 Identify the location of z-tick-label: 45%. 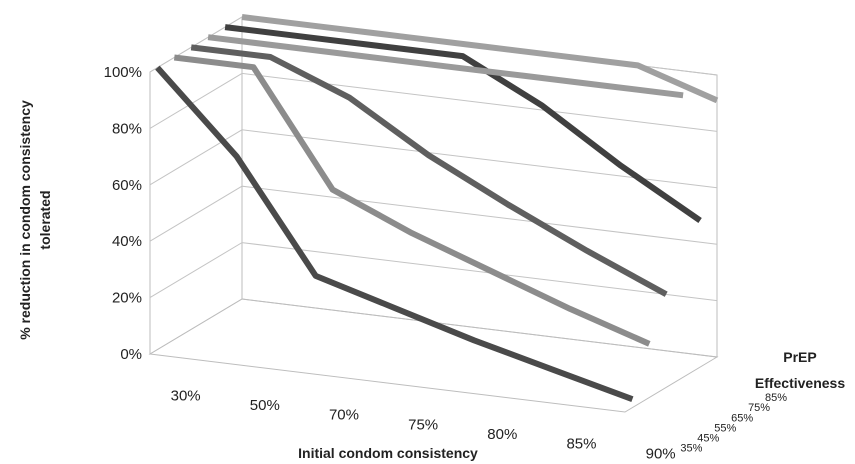
(708, 439).